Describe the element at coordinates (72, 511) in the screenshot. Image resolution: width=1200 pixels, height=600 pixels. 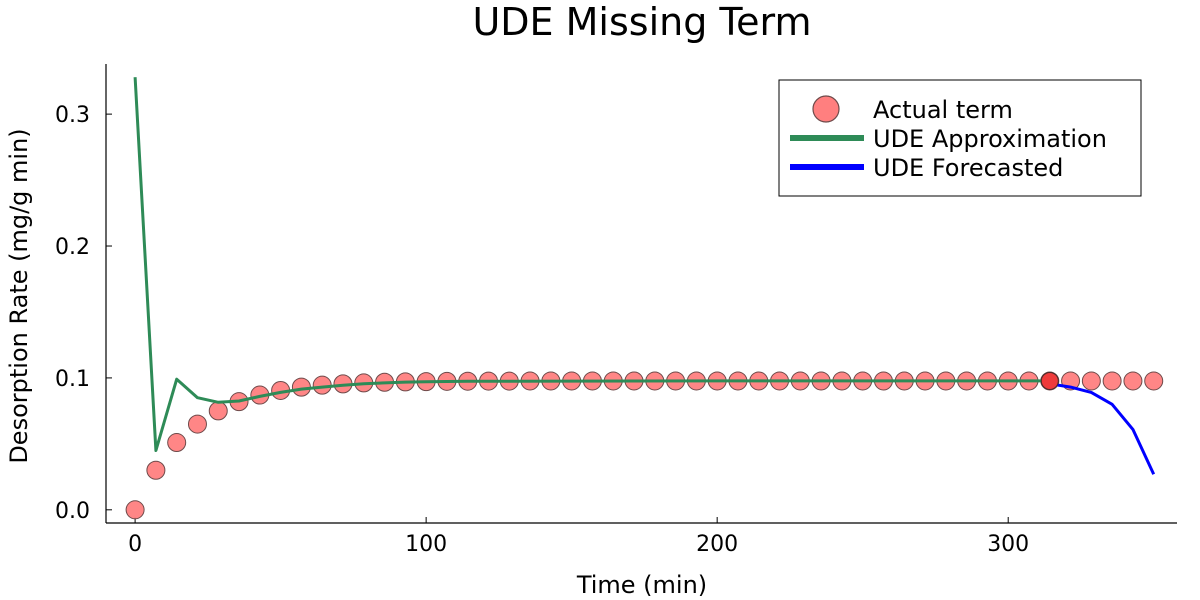
I see `y-tick-label: 0.0` at that location.